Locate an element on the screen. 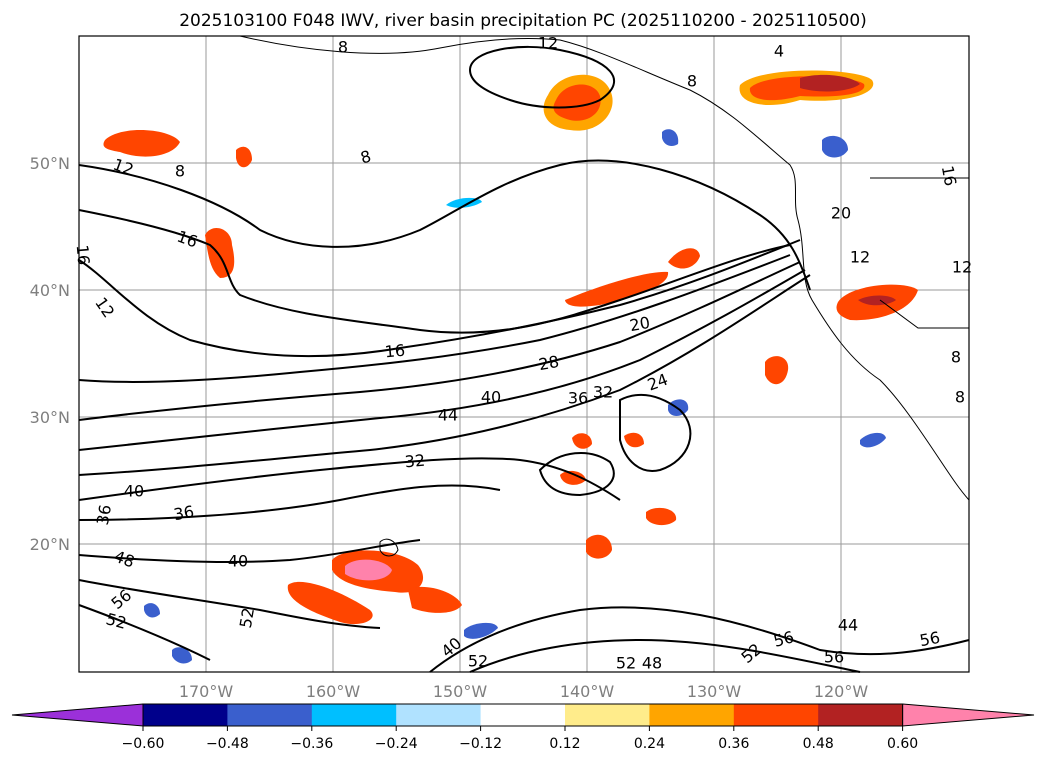 Image resolution: width=1047 pixels, height=765 pixels. lon-tick-130w: 130°W is located at coordinates (714, 691).